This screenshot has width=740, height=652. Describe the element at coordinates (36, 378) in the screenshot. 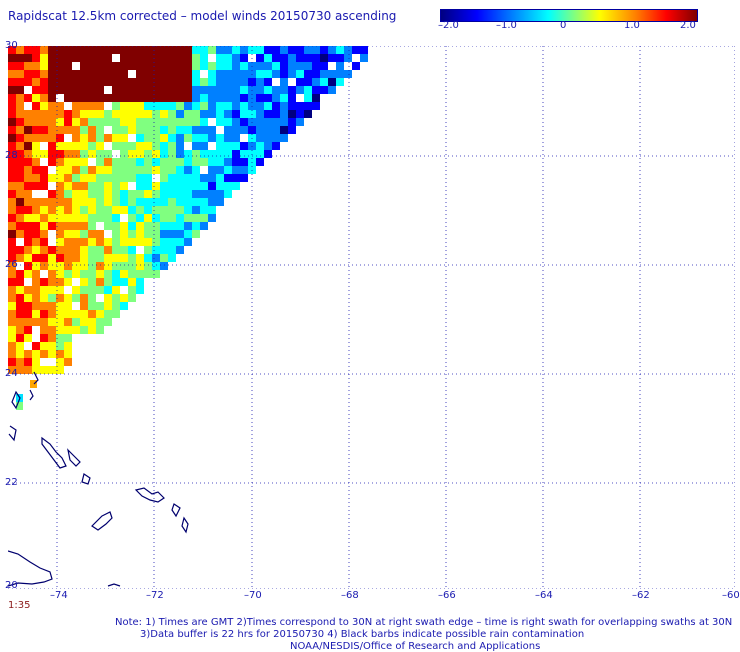

I see `island-abaco` at that location.